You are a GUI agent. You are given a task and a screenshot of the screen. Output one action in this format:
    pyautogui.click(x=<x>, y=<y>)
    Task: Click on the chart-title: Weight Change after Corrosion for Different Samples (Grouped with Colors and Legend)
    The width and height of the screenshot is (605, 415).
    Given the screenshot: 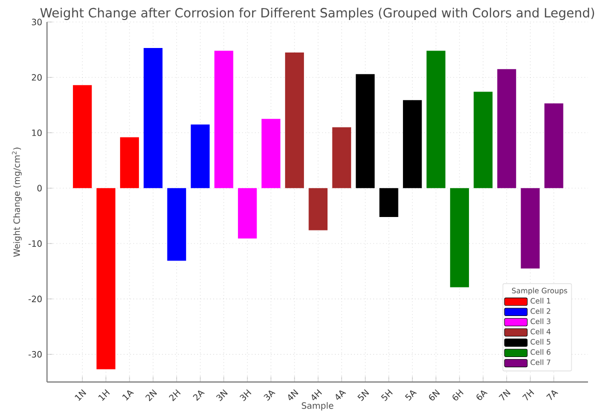 What is the action you would take?
    pyautogui.click(x=317, y=14)
    